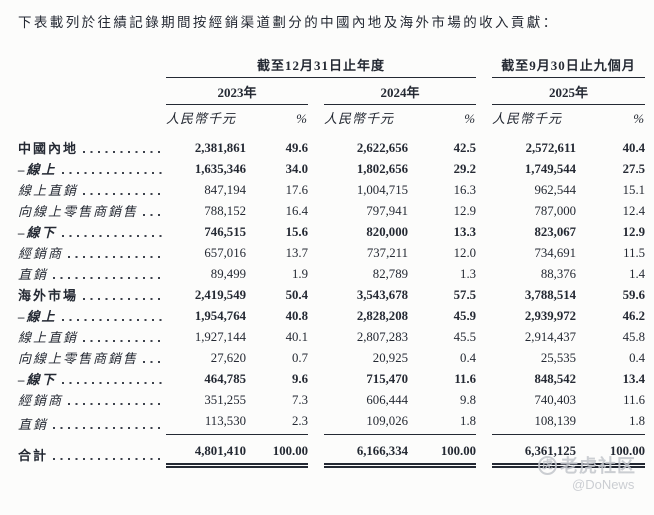 The width and height of the screenshot is (654, 515). I want to click on rmb-value: 6,166,334, so click(366, 451).